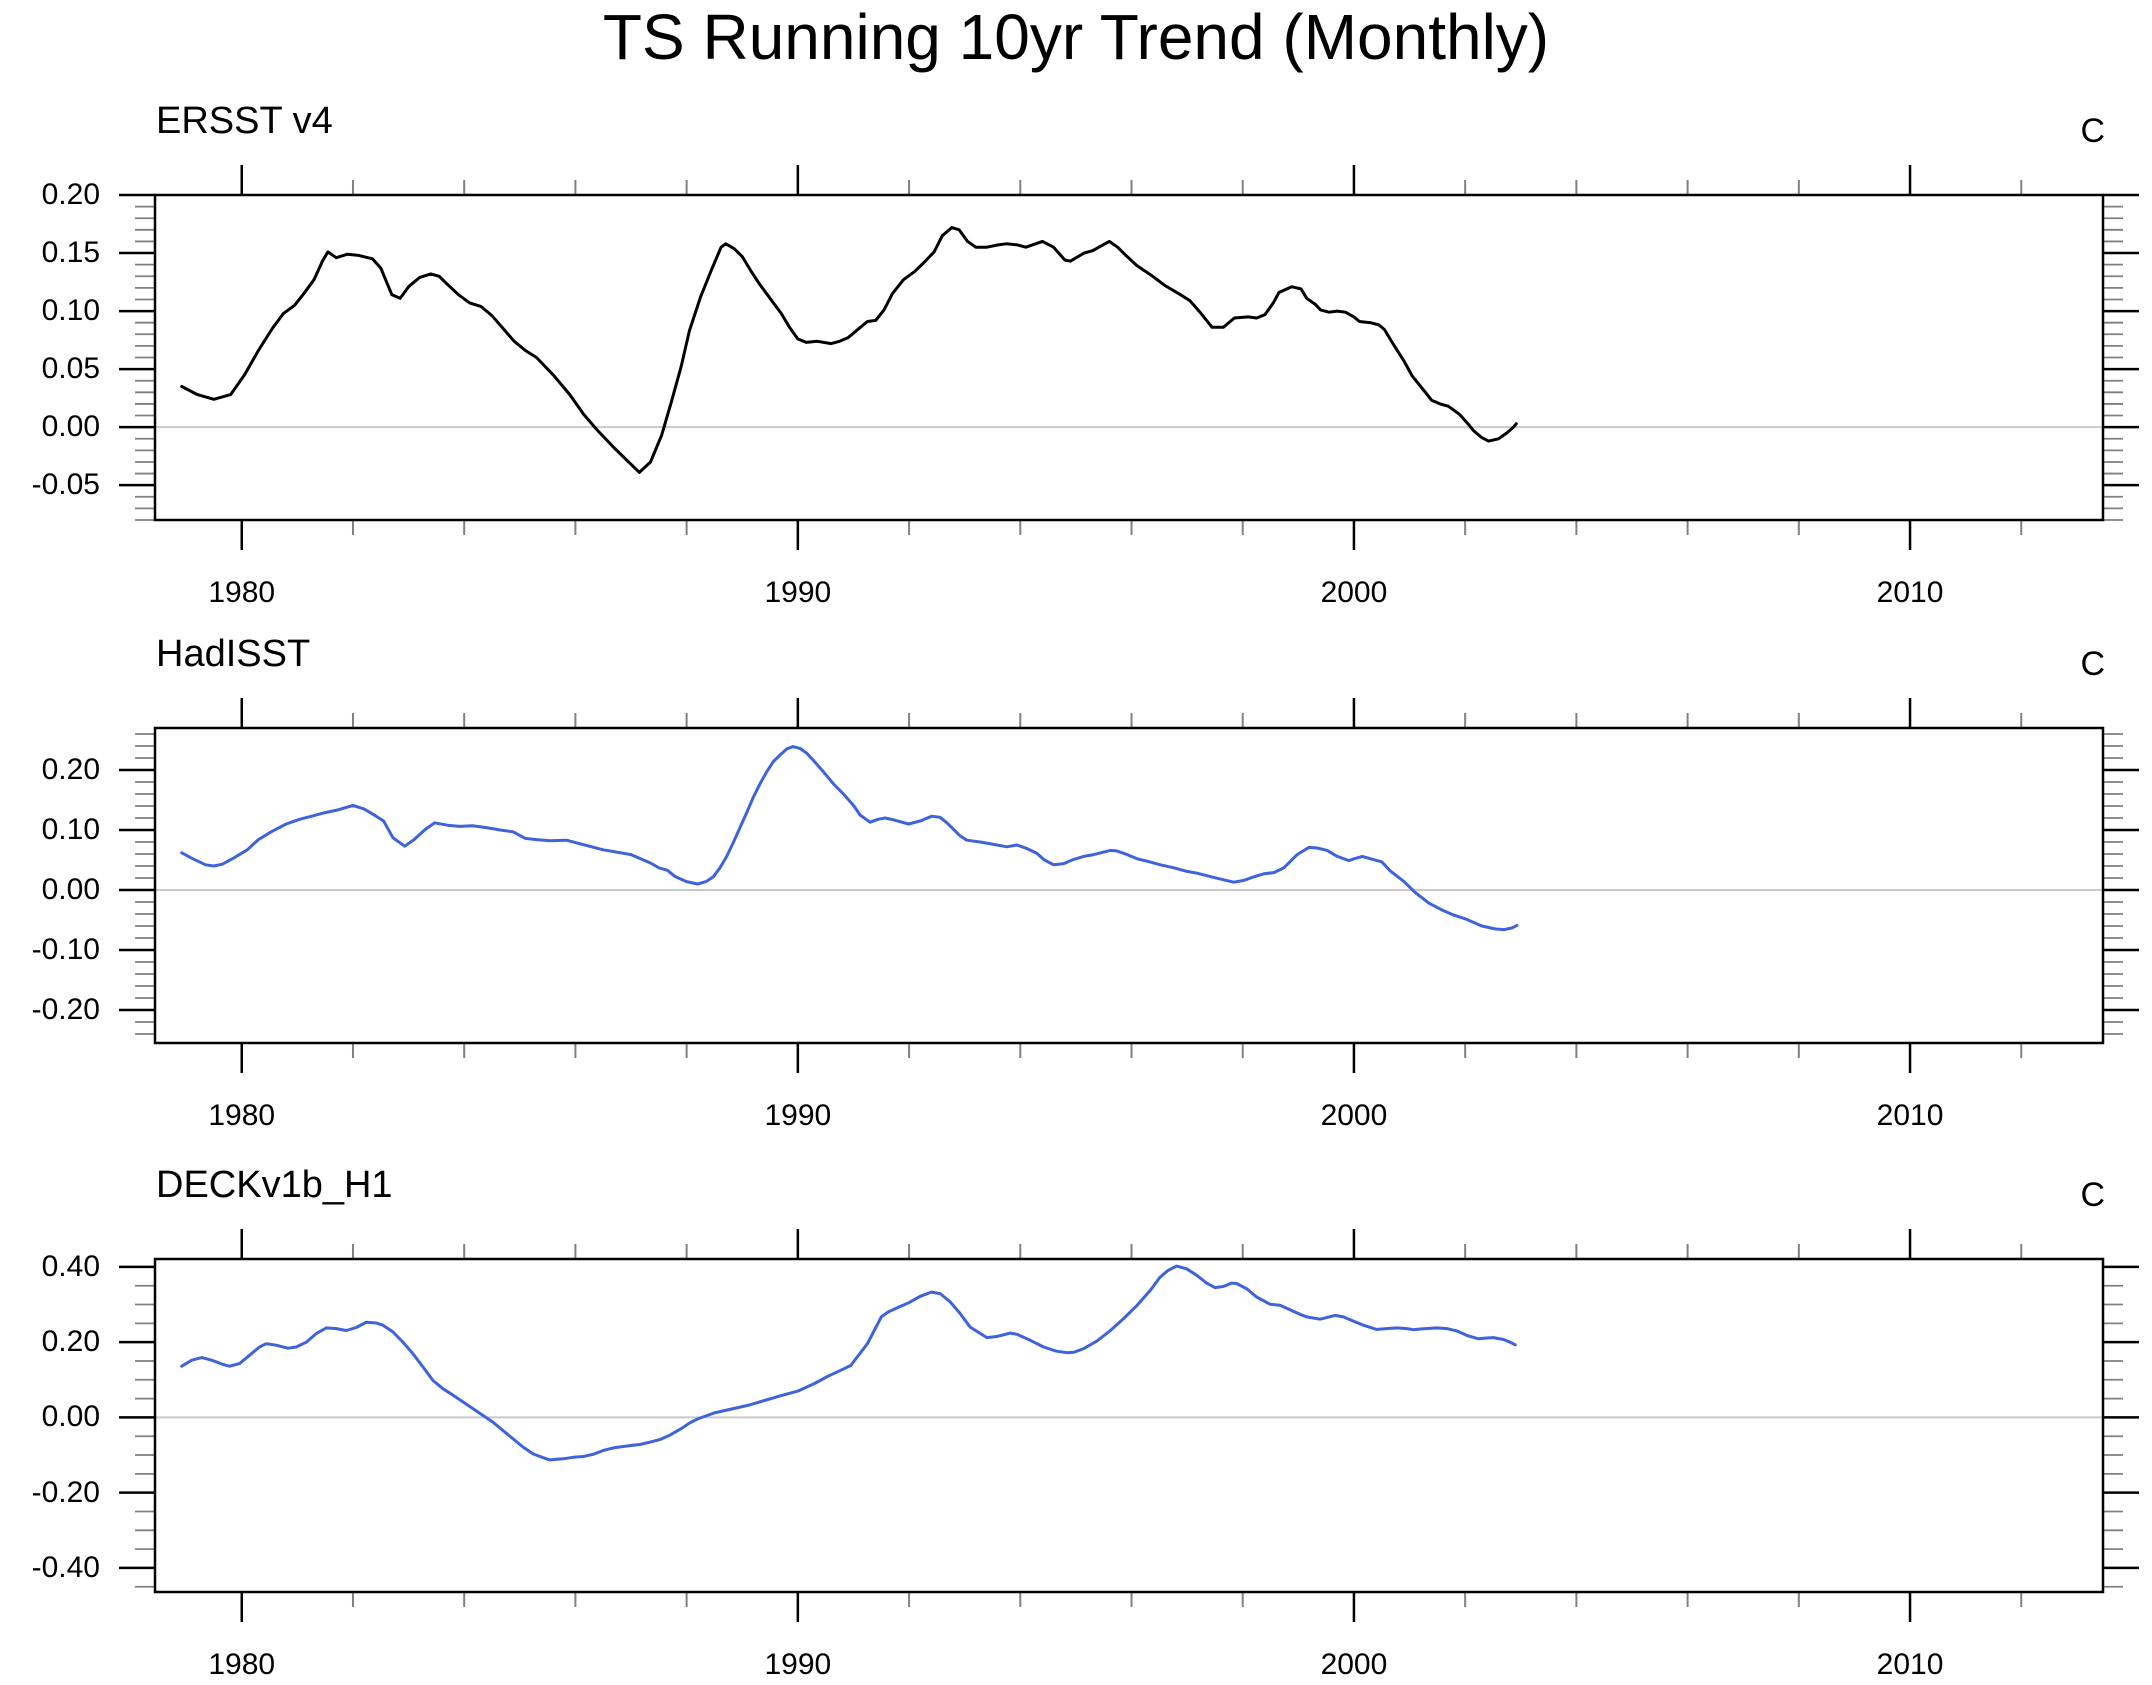 The image size is (2152, 1685). I want to click on panel-title-ersst-v4: ERSST v4, so click(244, 121).